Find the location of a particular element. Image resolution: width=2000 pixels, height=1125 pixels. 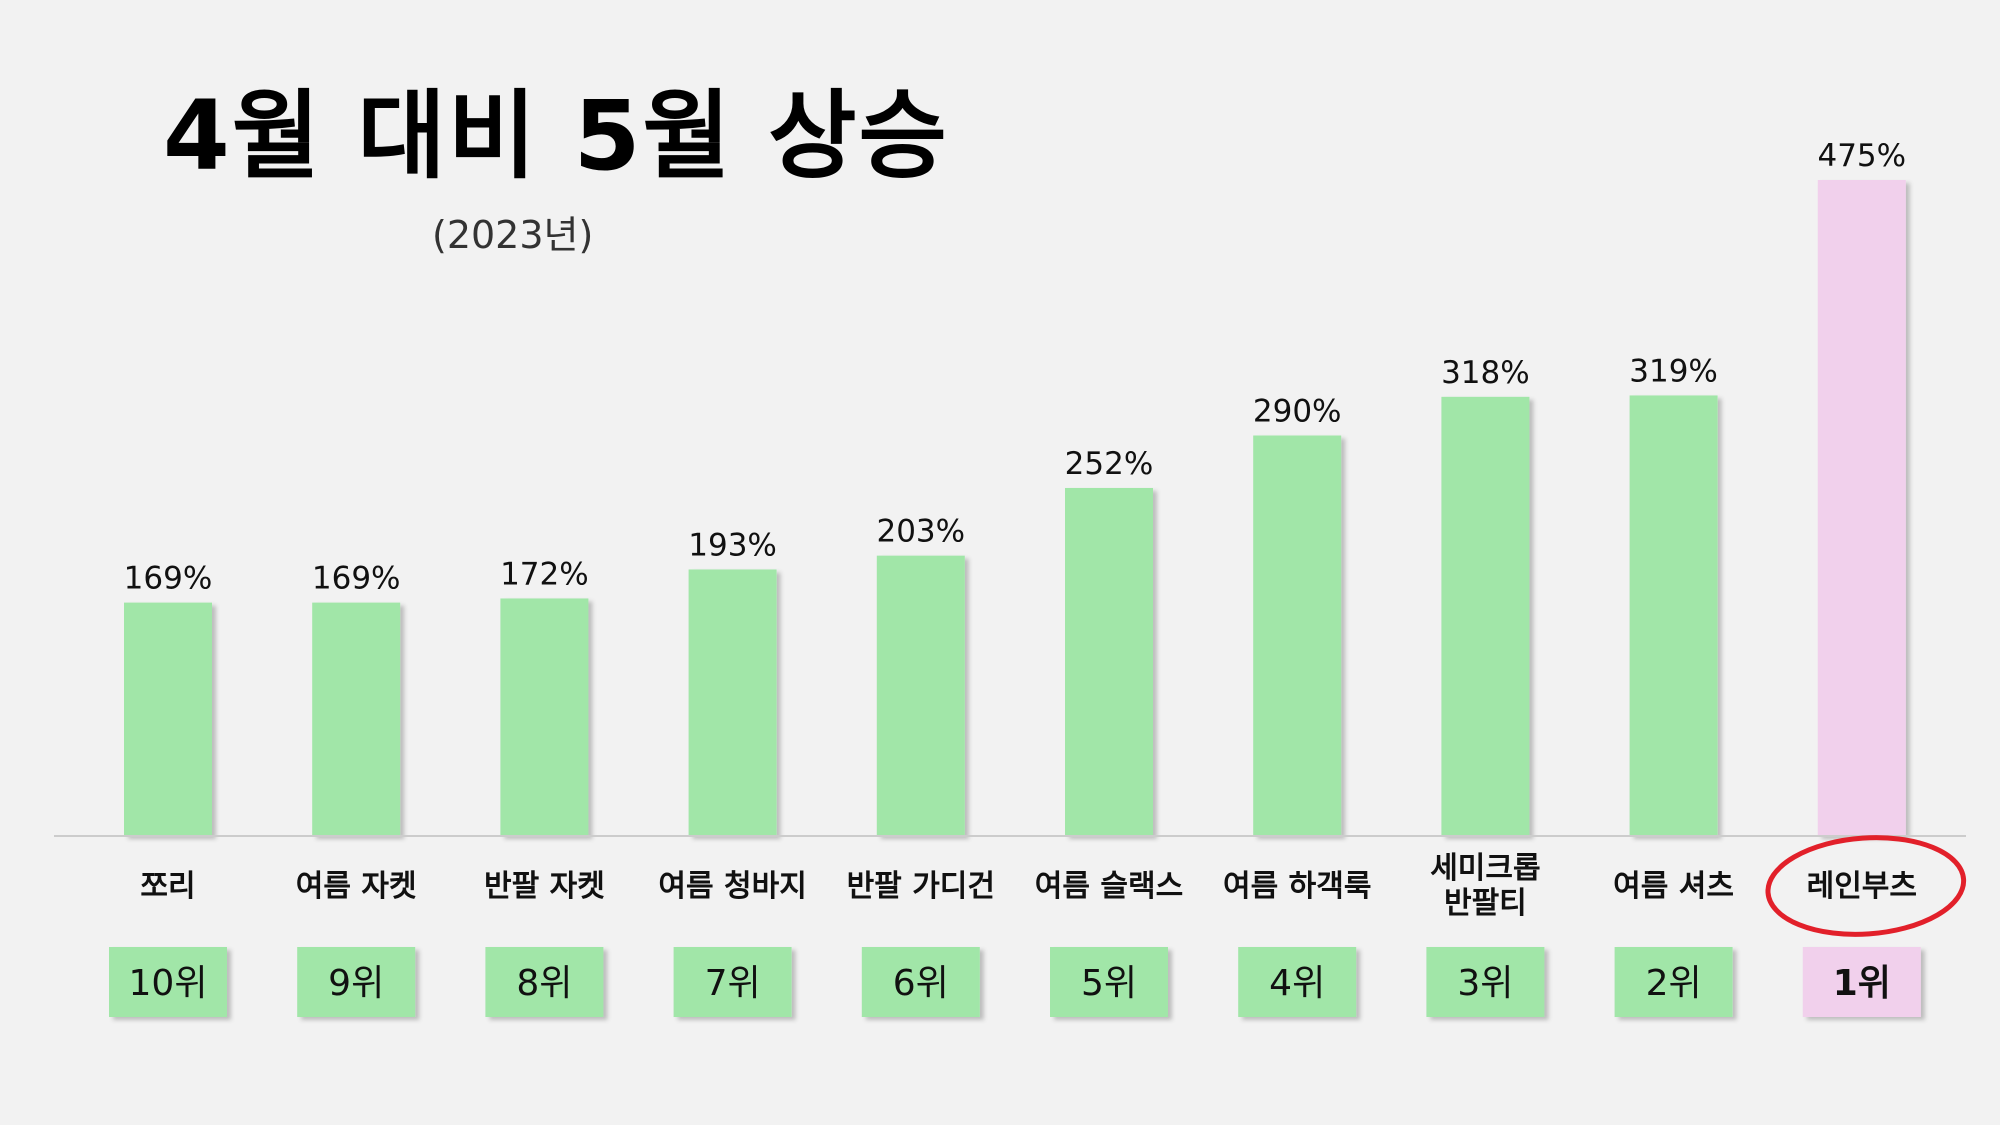

rank-label-7: 4위 is located at coordinates (1297, 983).